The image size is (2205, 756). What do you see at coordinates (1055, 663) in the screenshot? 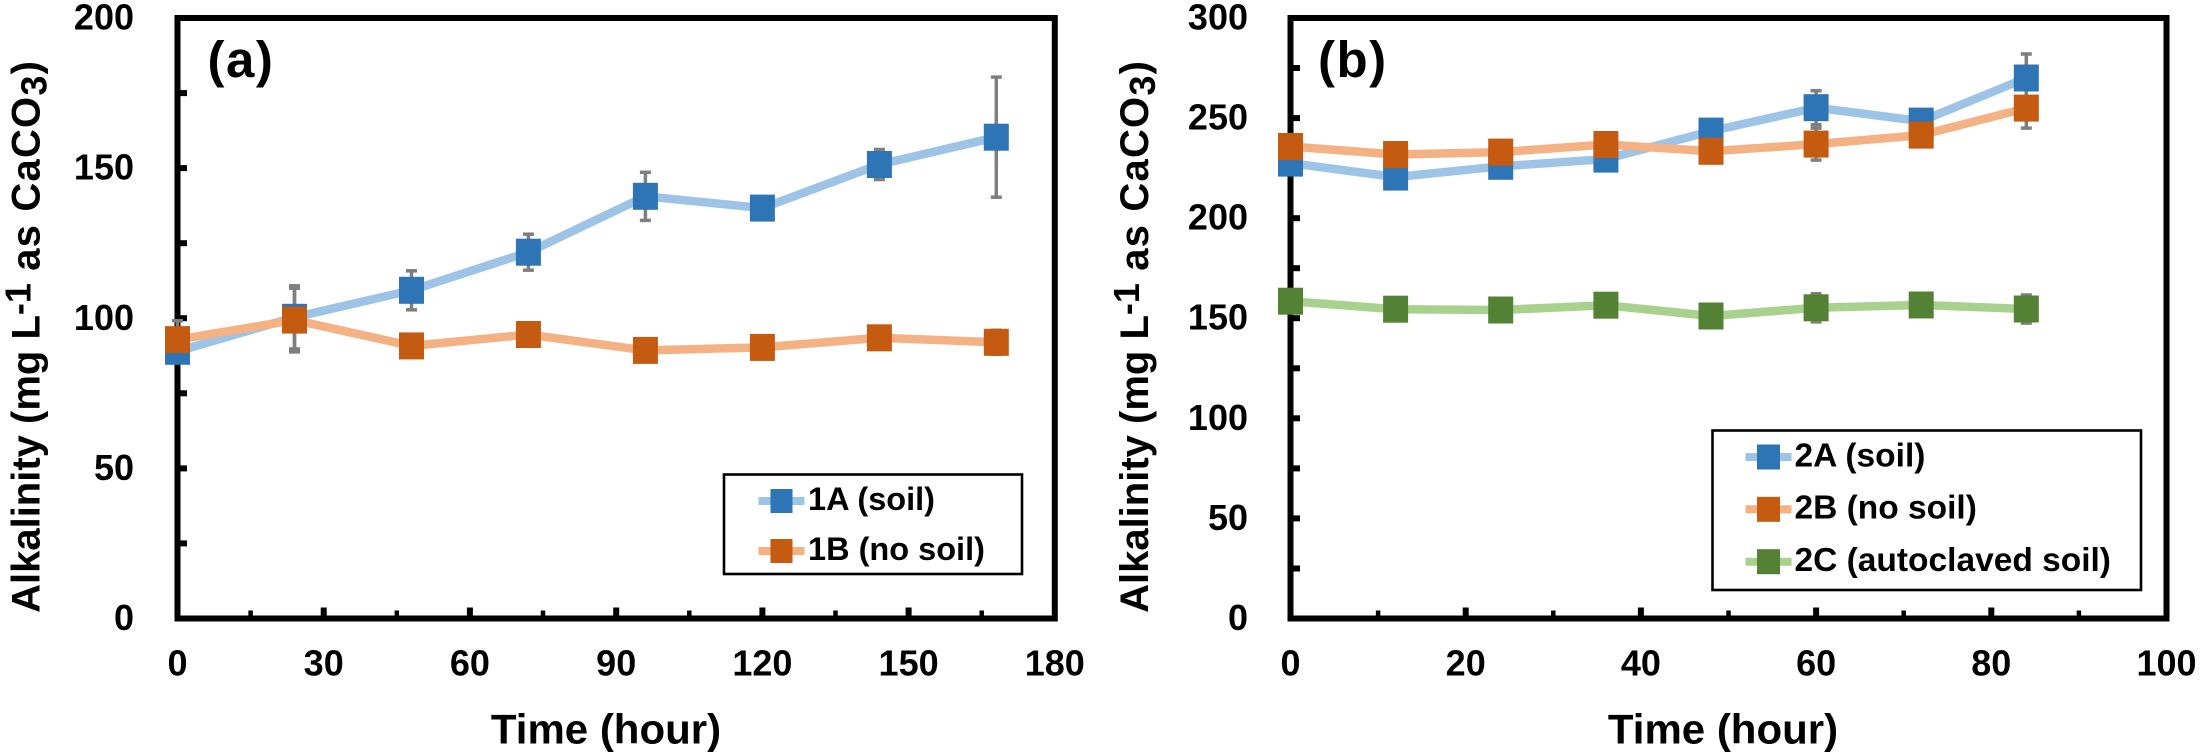
I see `svg-text: 180` at bounding box center [1055, 663].